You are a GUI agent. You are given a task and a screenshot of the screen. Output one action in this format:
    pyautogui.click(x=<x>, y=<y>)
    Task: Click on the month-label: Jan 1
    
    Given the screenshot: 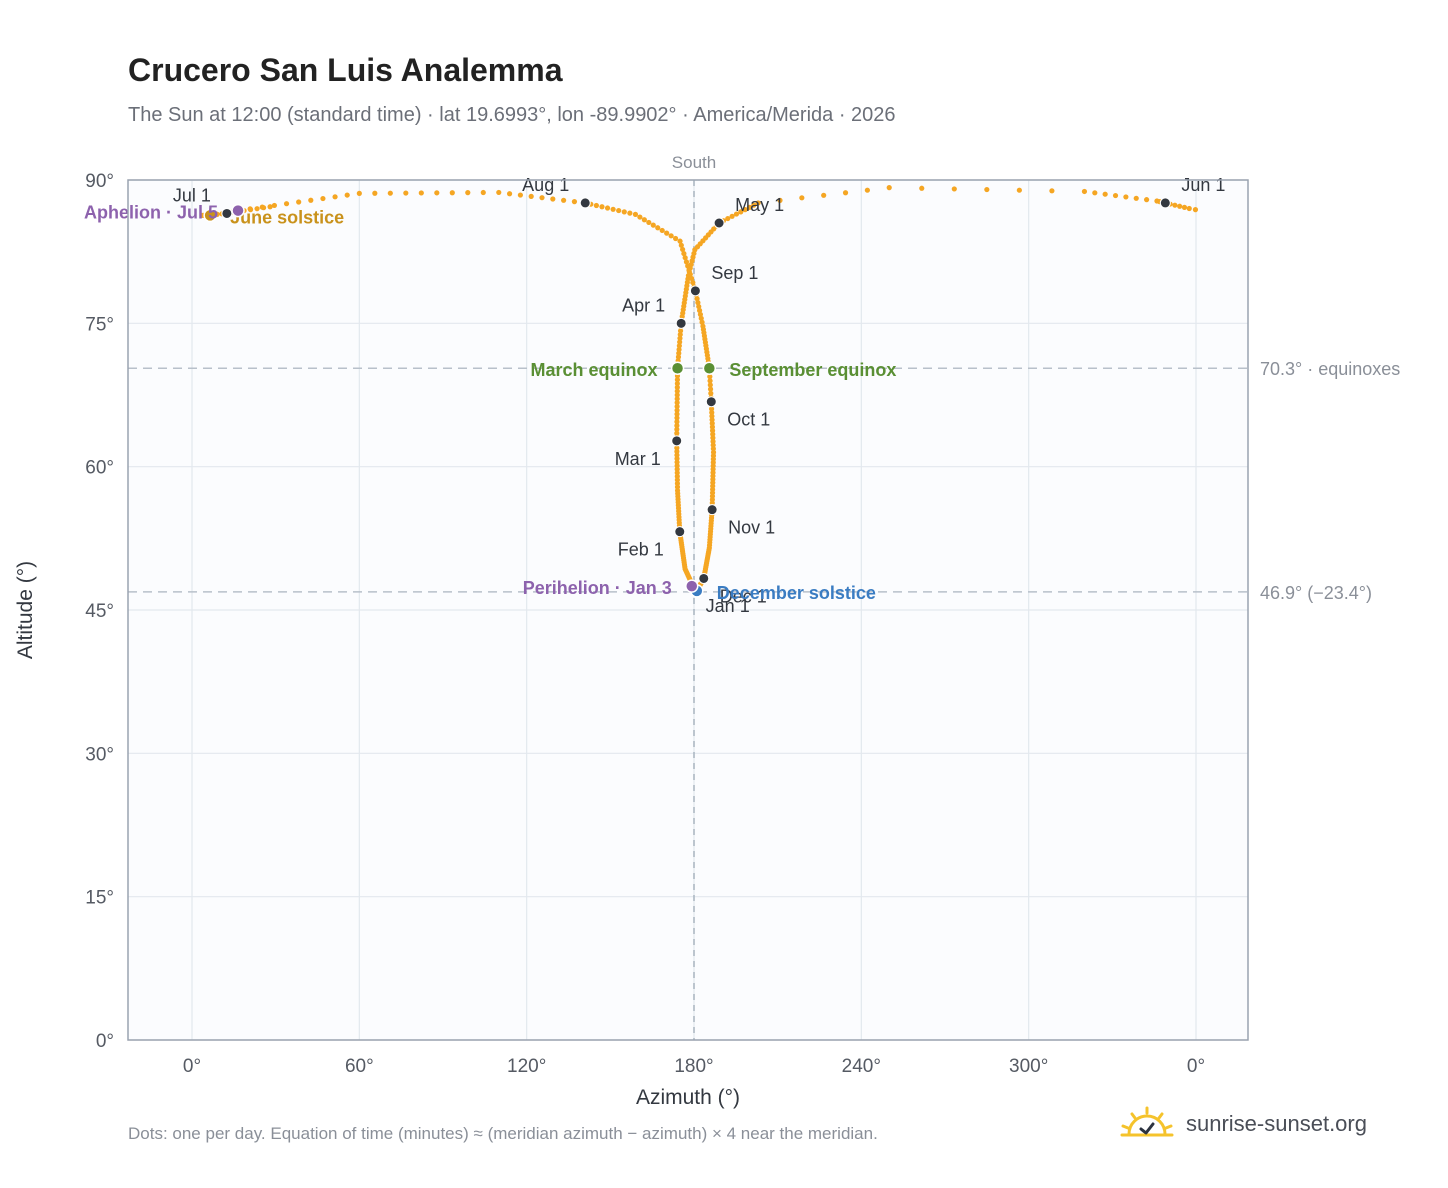 What is the action you would take?
    pyautogui.click(x=728, y=606)
    